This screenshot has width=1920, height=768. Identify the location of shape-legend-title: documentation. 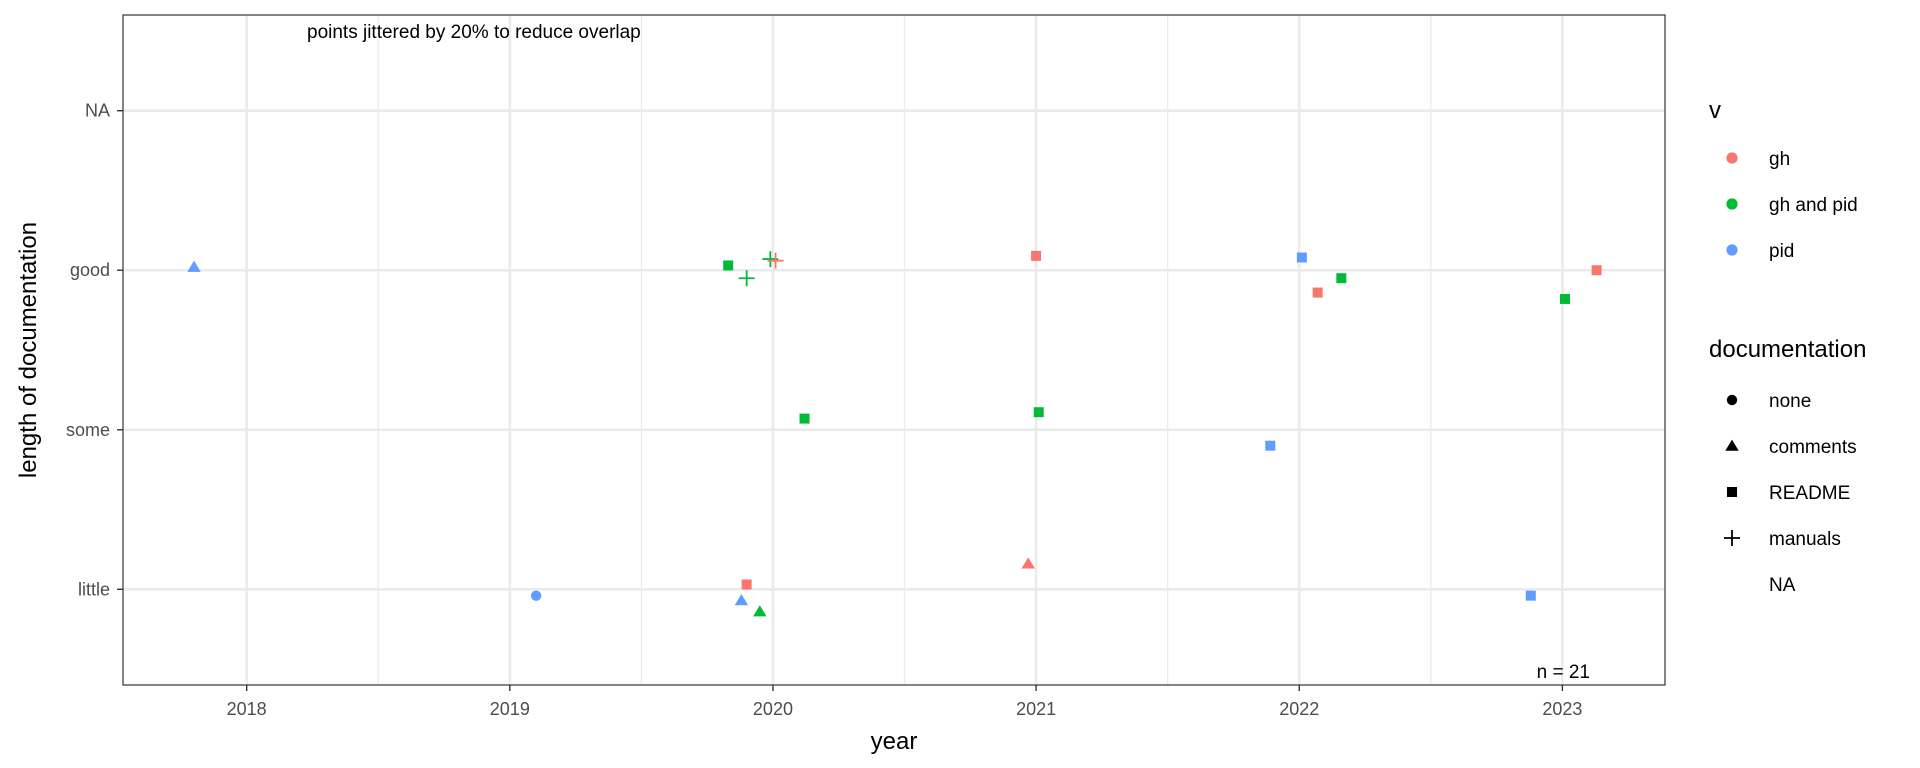
(1787, 349).